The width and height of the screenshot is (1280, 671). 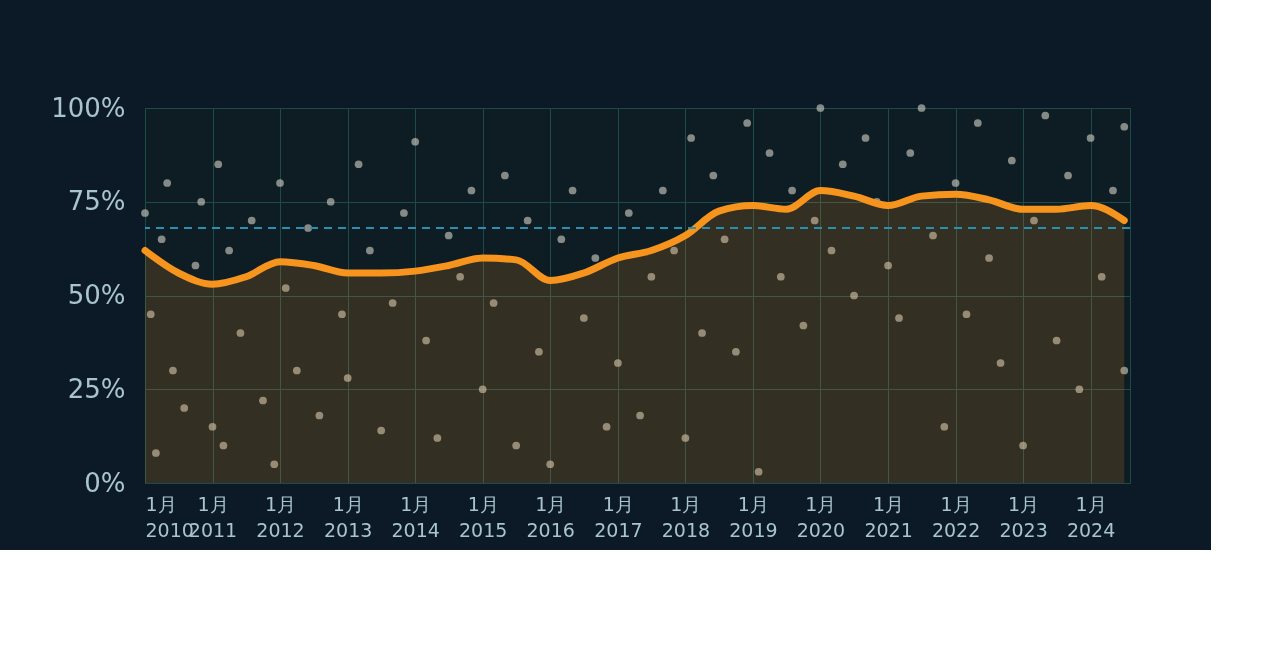 I want to click on x-tick-label: 1月 2014, so click(x=415, y=516).